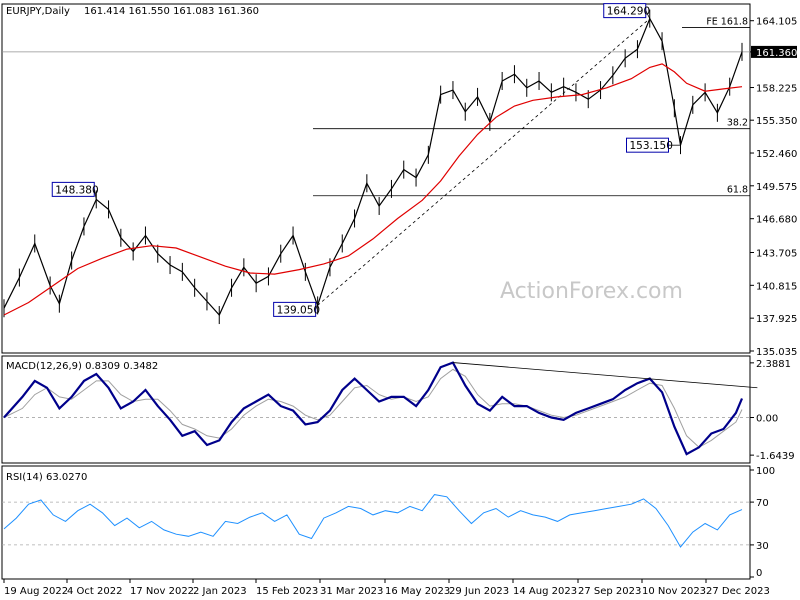 Image resolution: width=800 pixels, height=600 pixels. What do you see at coordinates (775, 456) in the screenshot?
I see `macd-y-tick-label: -1.6439` at bounding box center [775, 456].